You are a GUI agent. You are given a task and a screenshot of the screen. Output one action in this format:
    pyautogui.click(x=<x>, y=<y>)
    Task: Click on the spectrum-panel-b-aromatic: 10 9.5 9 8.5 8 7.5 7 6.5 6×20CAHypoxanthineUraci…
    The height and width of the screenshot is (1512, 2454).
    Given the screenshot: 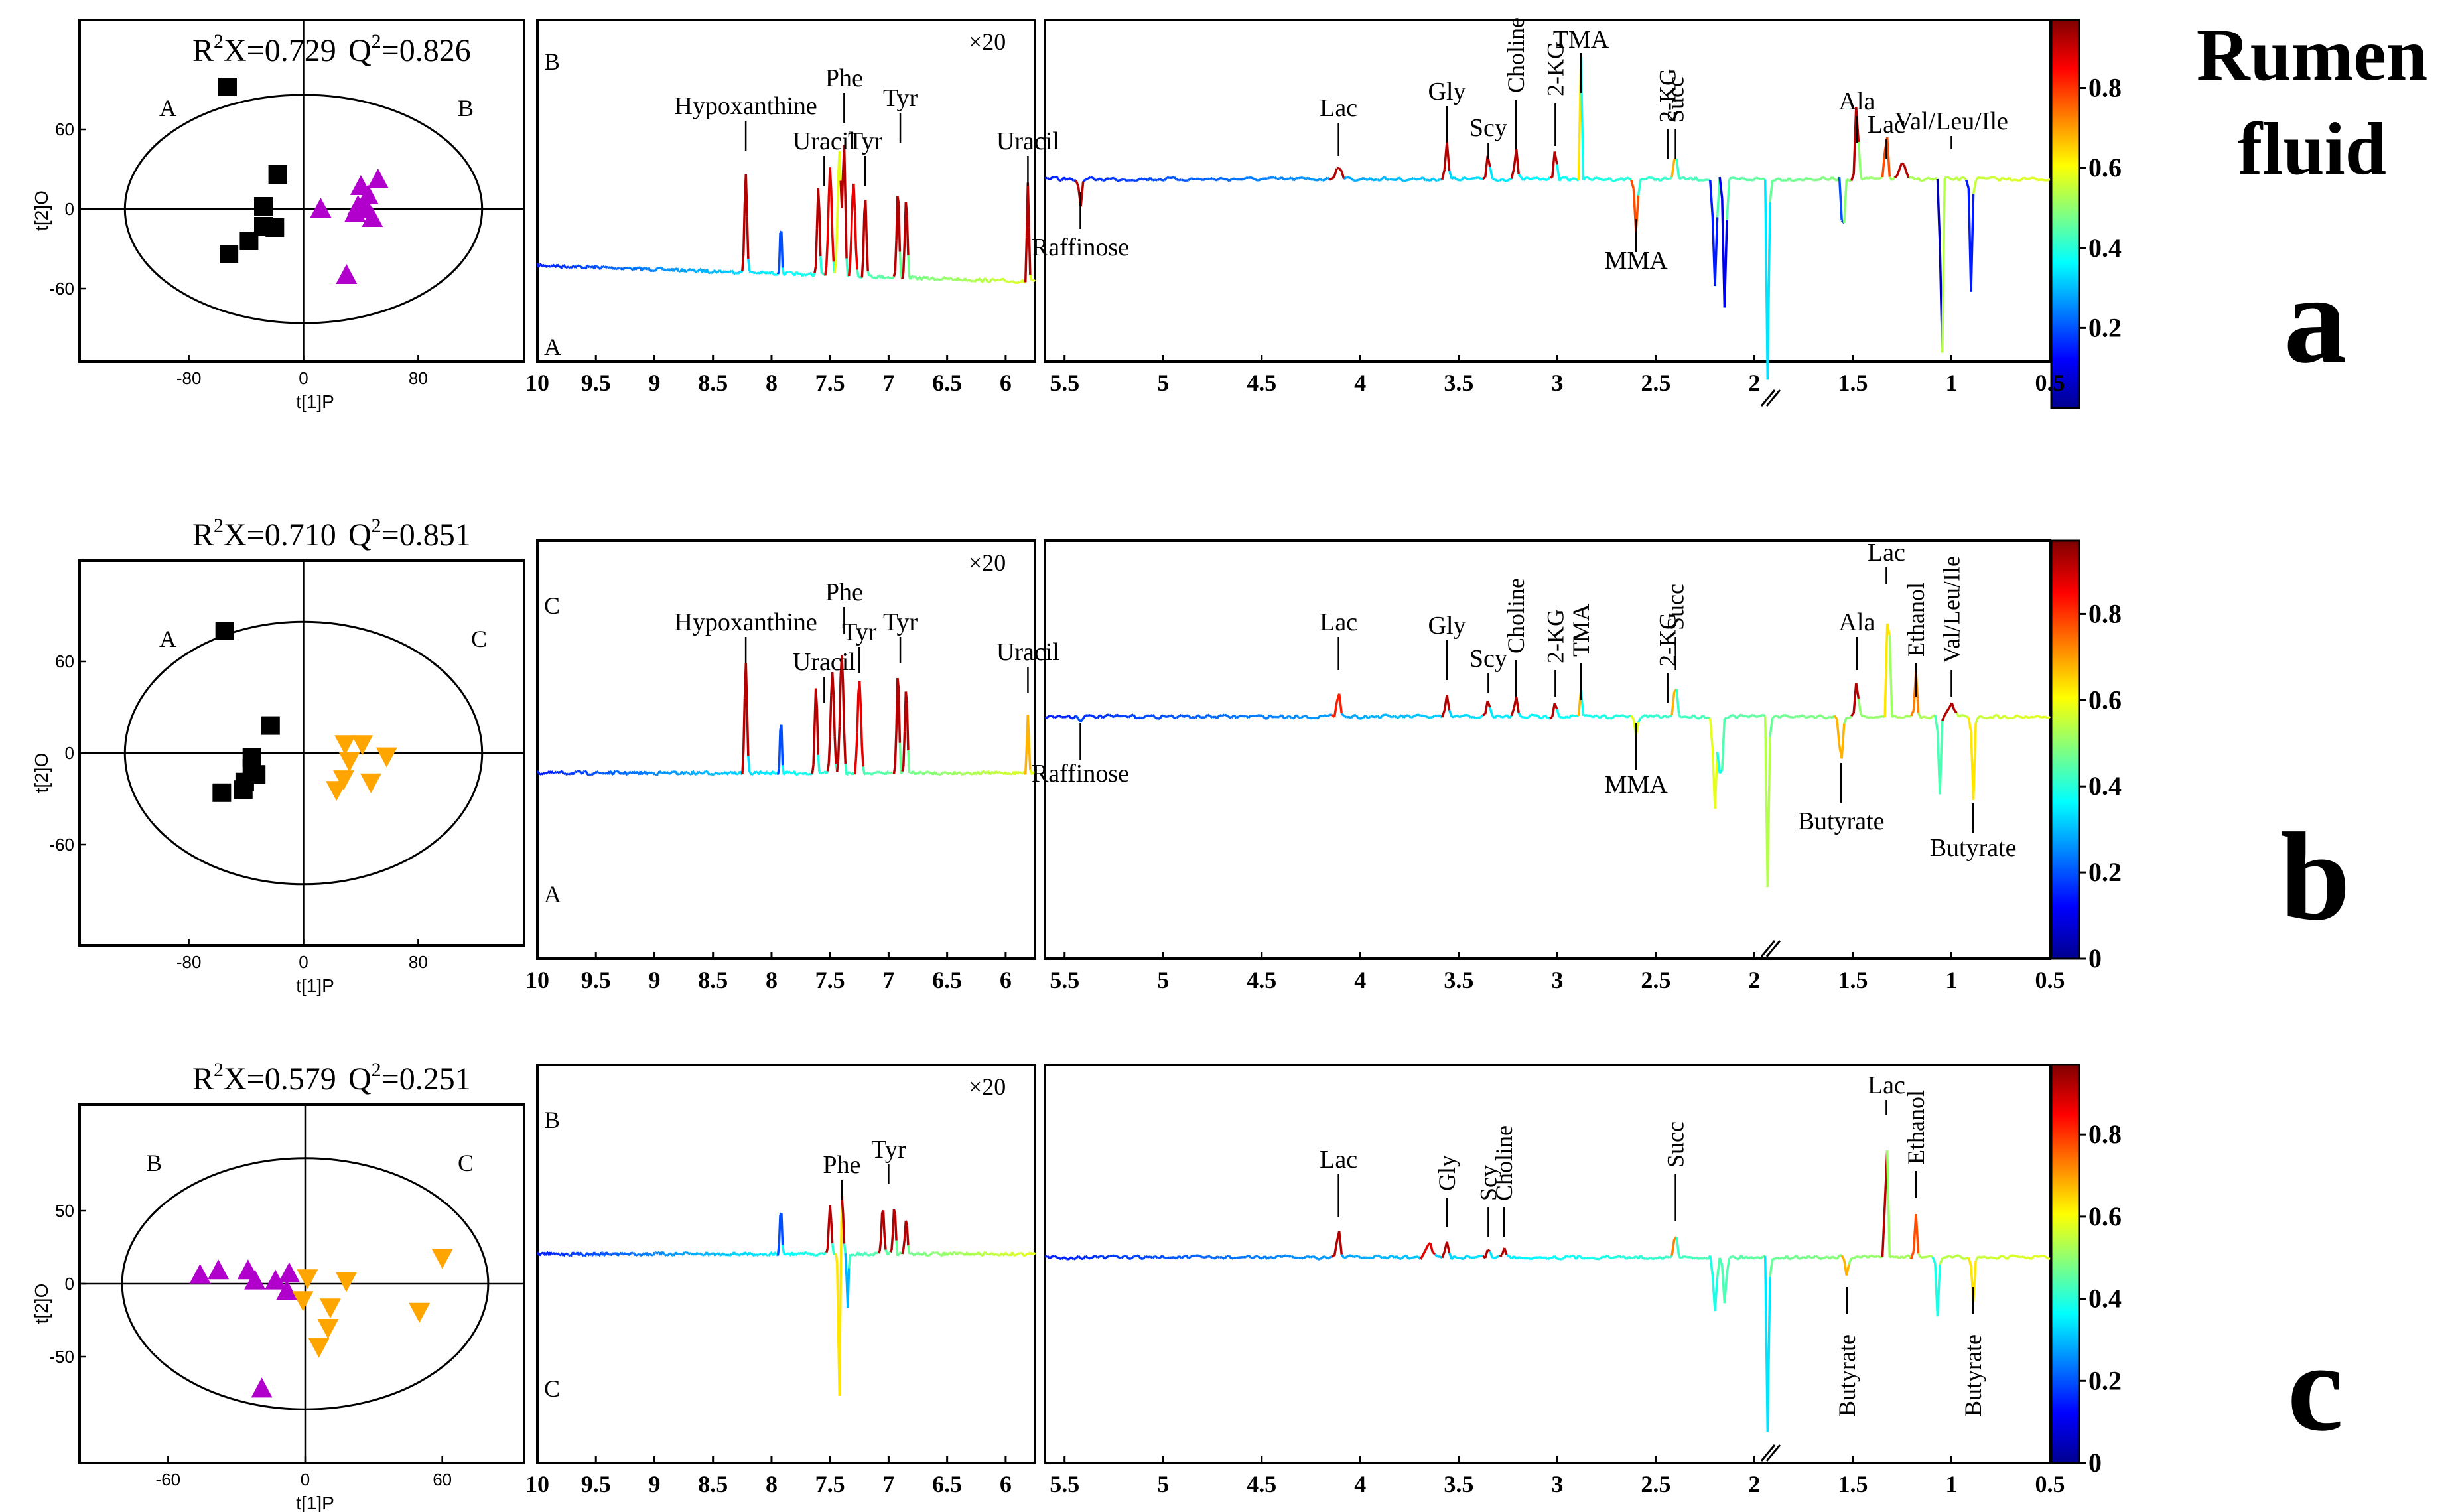 What is the action you would take?
    pyautogui.click(x=792, y=771)
    